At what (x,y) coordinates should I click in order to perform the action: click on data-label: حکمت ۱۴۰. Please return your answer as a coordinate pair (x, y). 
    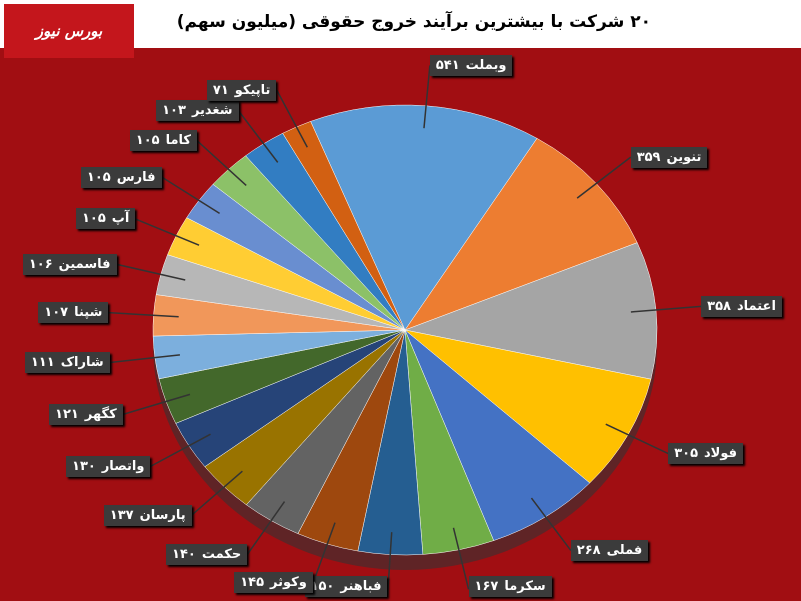
    Looking at the image, I should click on (207, 555).